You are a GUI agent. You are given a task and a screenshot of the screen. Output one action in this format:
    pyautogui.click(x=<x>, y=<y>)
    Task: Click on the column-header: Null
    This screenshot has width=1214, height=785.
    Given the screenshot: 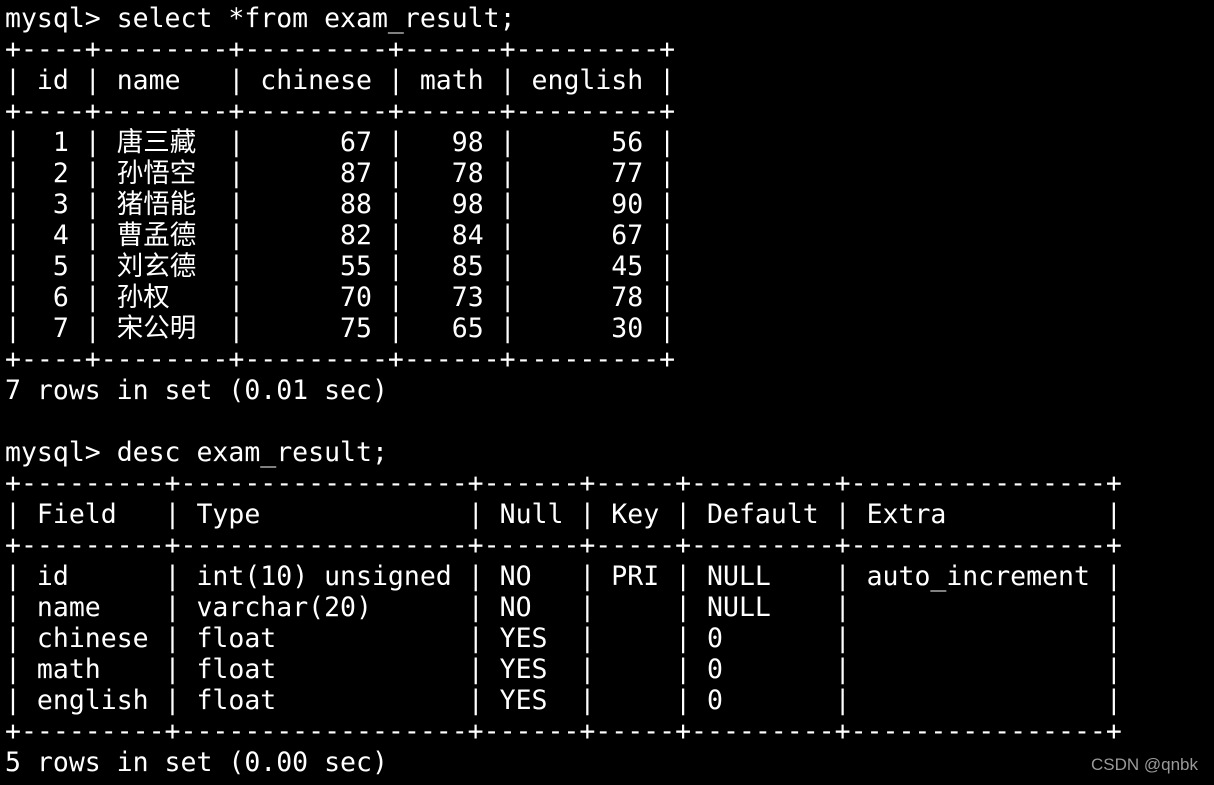 What is the action you would take?
    pyautogui.click(x=531, y=514)
    